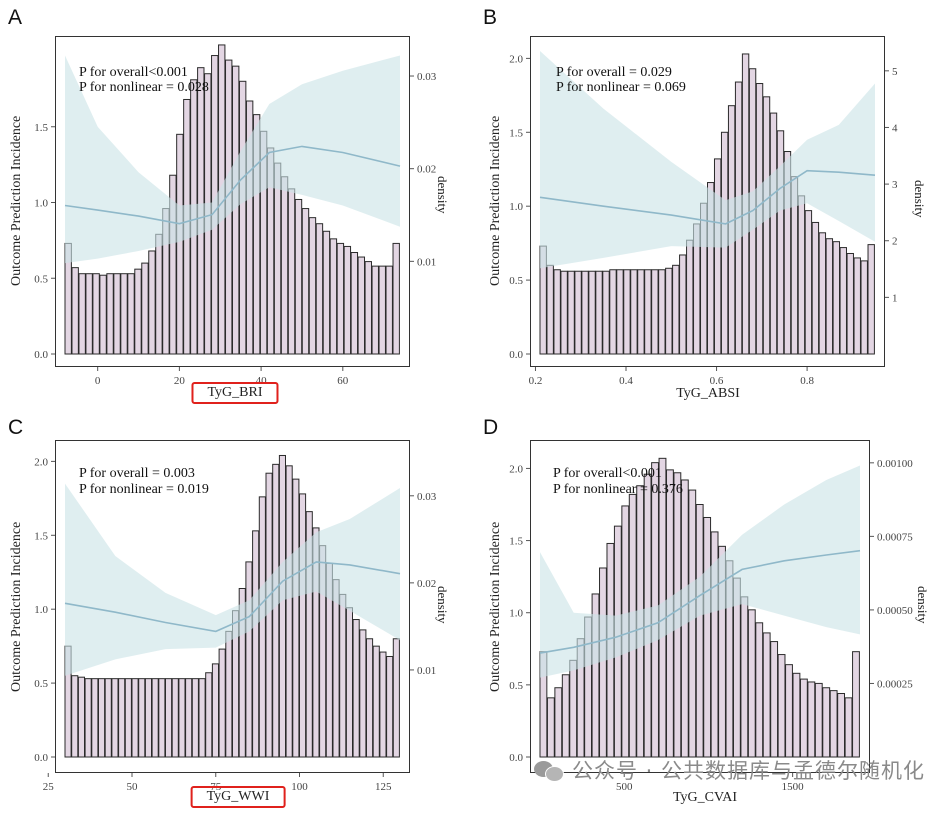 The width and height of the screenshot is (947, 813). Describe the element at coordinates (618, 489) in the screenshot. I see `p-nonlinear-label: P for nonlinear = 0.376` at that location.